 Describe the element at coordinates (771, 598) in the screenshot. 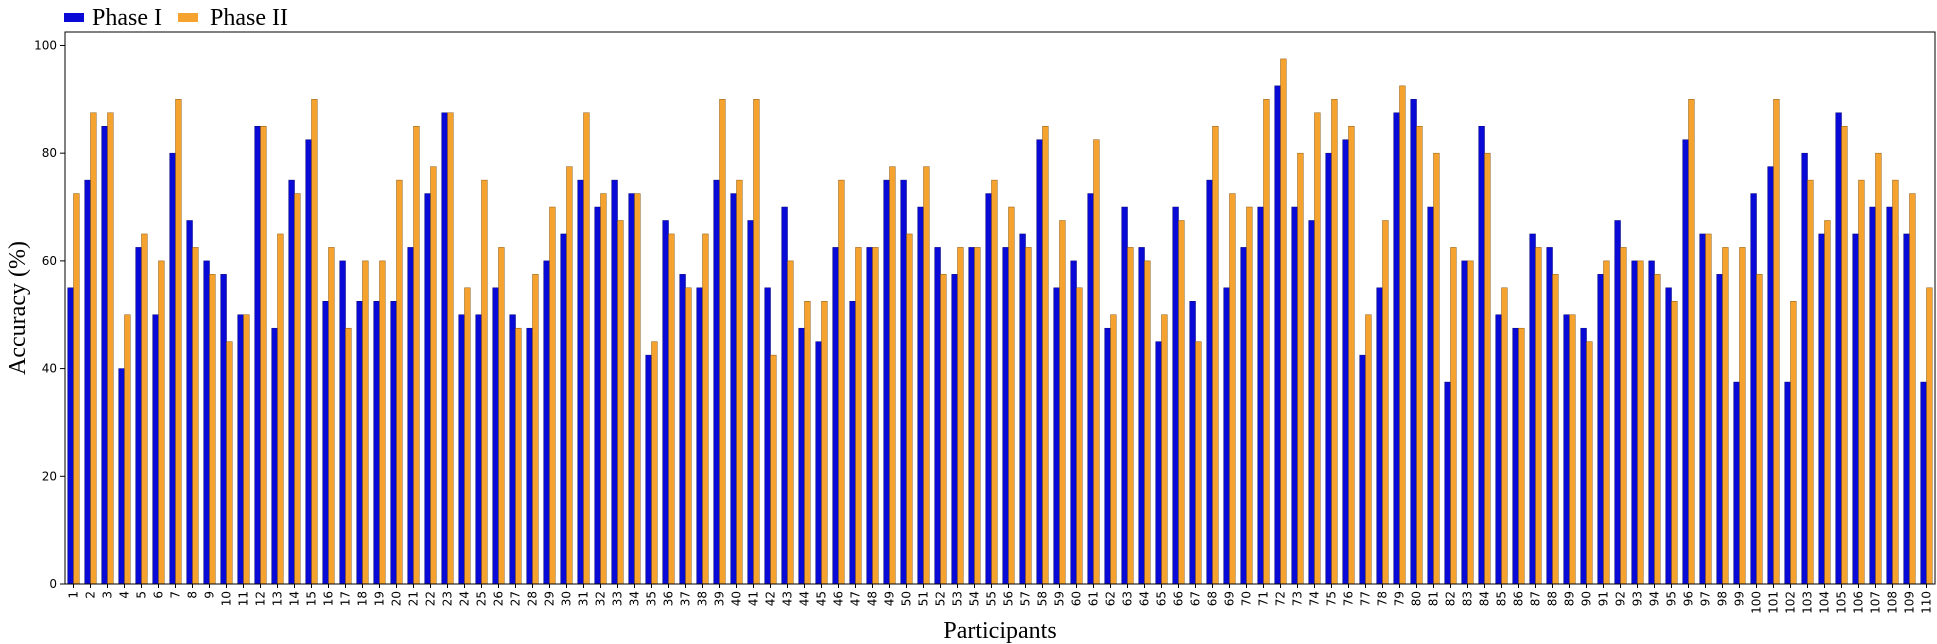

I see `x-tick-label-42: 42` at that location.